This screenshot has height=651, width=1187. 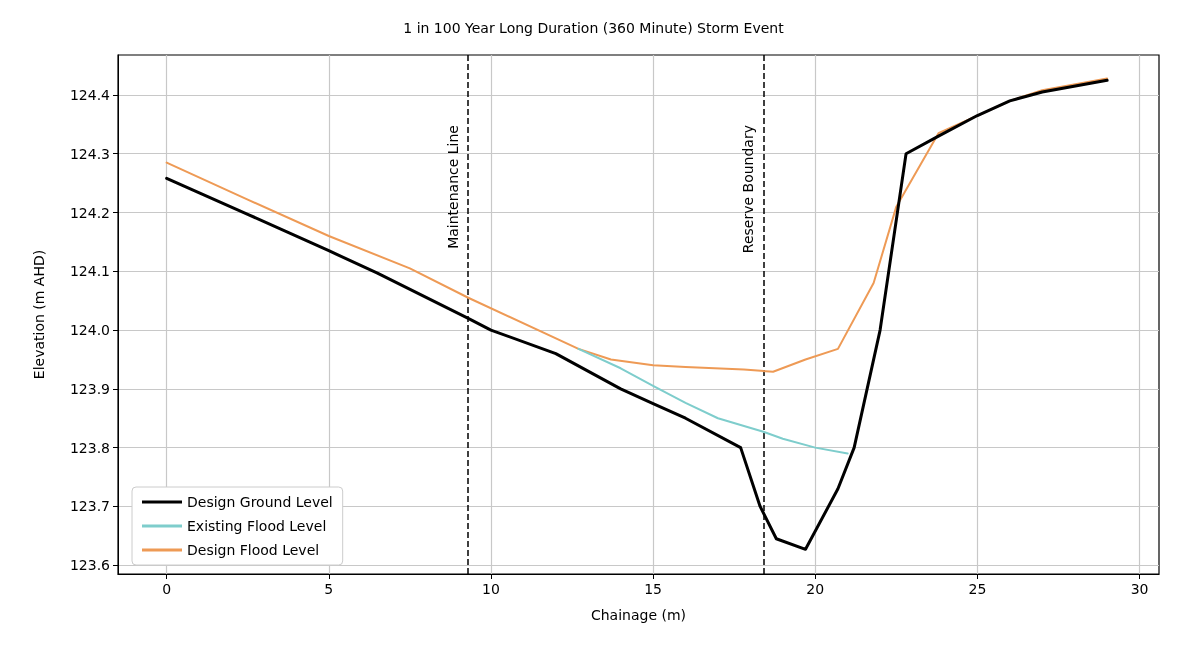 I want to click on x-tick-label: 30, so click(x=1139, y=589).